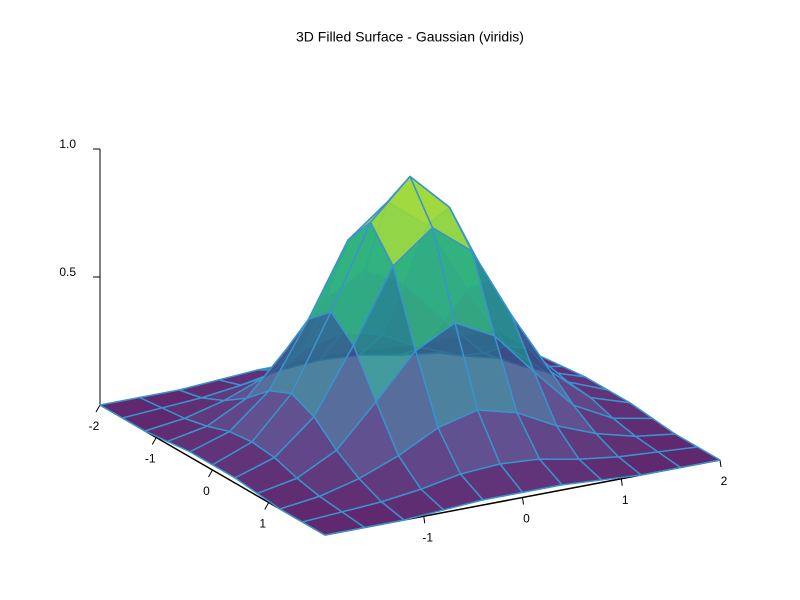 Image resolution: width=800 pixels, height=600 pixels. What do you see at coordinates (427, 537) in the screenshot?
I see `x-tick-label: -1` at bounding box center [427, 537].